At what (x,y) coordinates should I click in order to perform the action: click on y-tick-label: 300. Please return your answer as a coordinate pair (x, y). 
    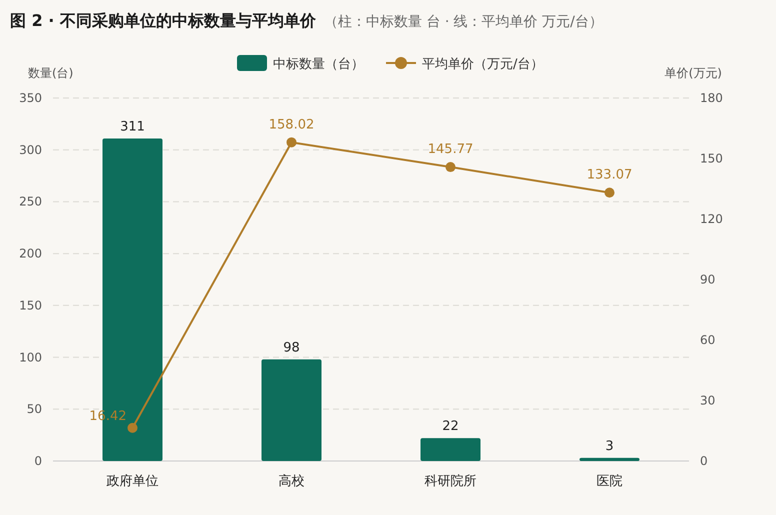
    Looking at the image, I should click on (30, 149).